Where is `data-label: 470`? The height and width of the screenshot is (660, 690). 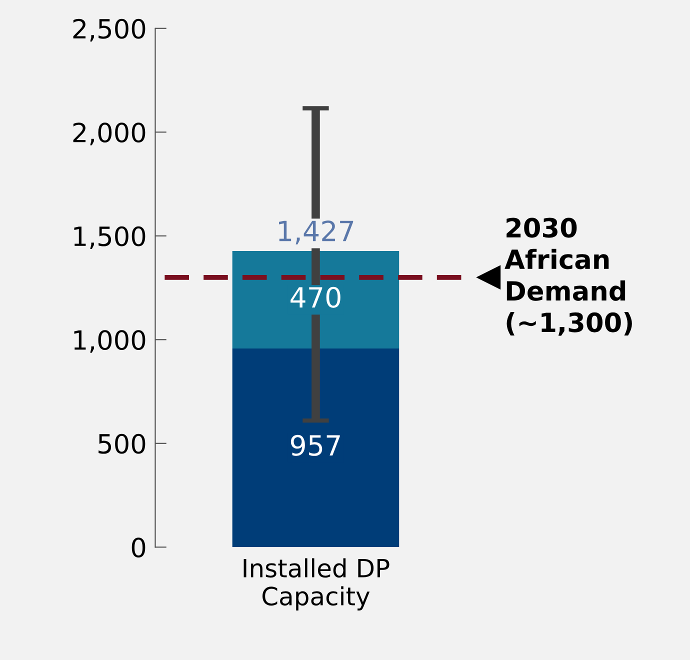
data-label: 470 is located at coordinates (315, 297).